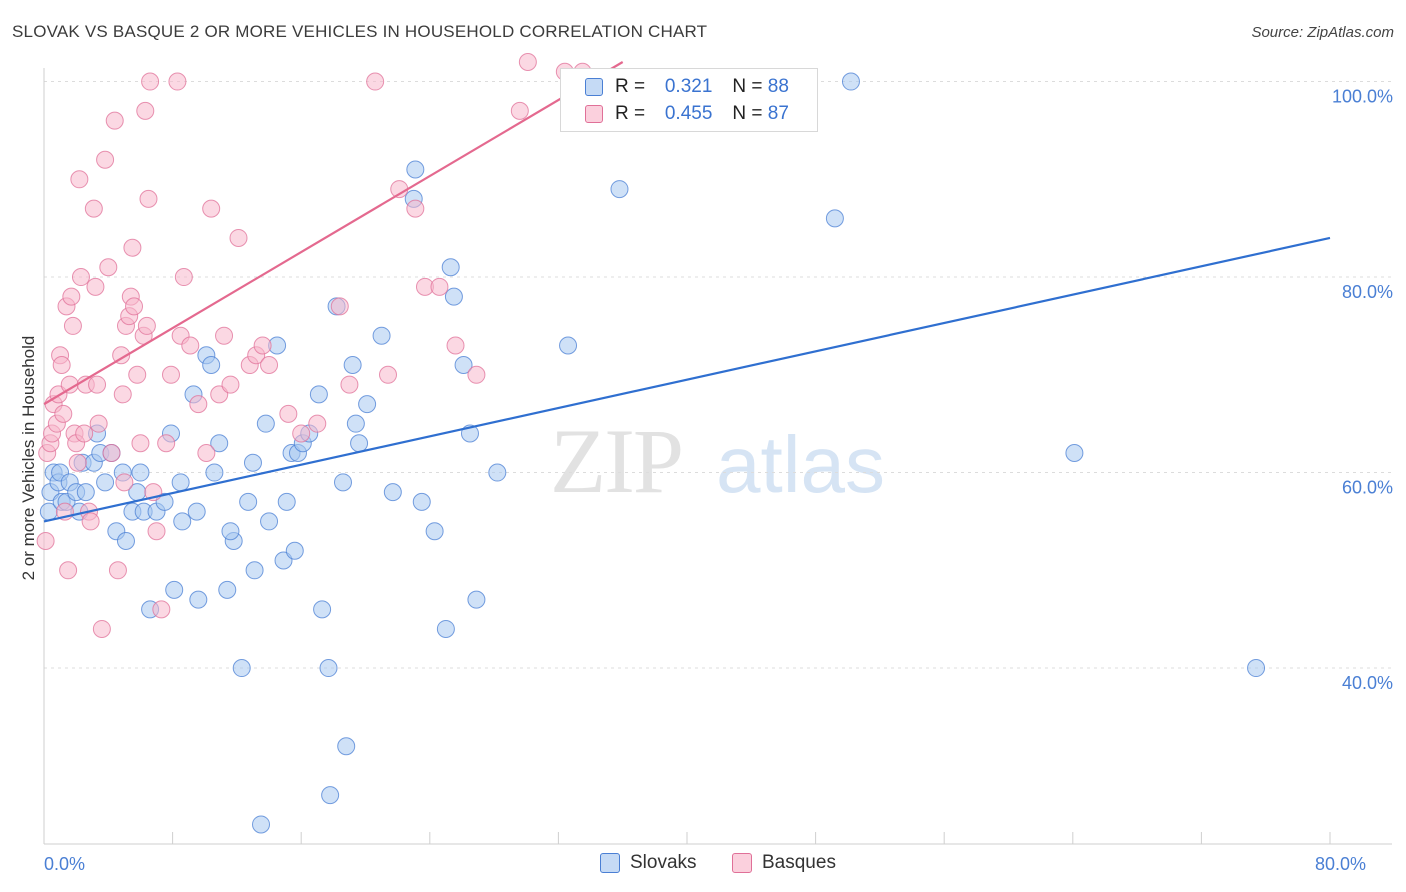 The width and height of the screenshot is (1406, 892). What do you see at coordinates (1367, 292) in the screenshot?
I see `y-tick-label: 80.0%` at bounding box center [1367, 292].